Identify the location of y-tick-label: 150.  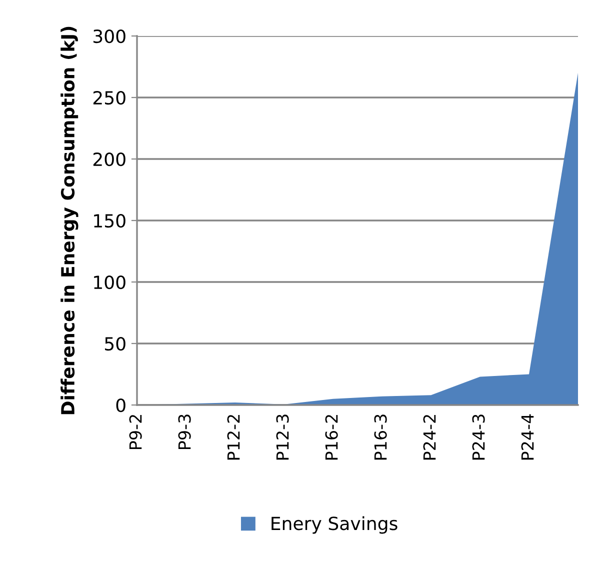
(110, 221).